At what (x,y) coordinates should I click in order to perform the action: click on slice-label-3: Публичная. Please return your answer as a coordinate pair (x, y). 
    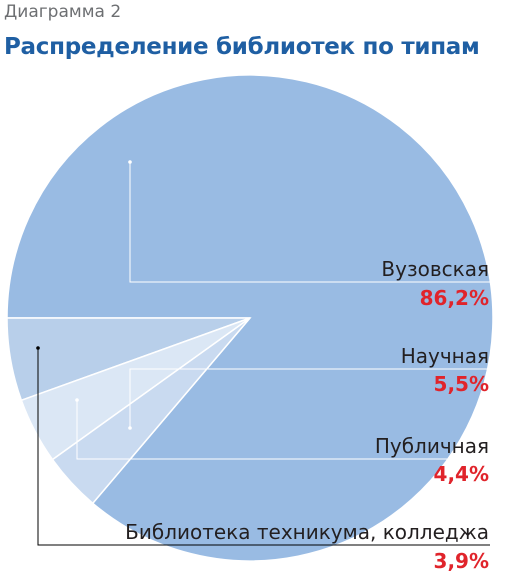
    Looking at the image, I should click on (432, 446).